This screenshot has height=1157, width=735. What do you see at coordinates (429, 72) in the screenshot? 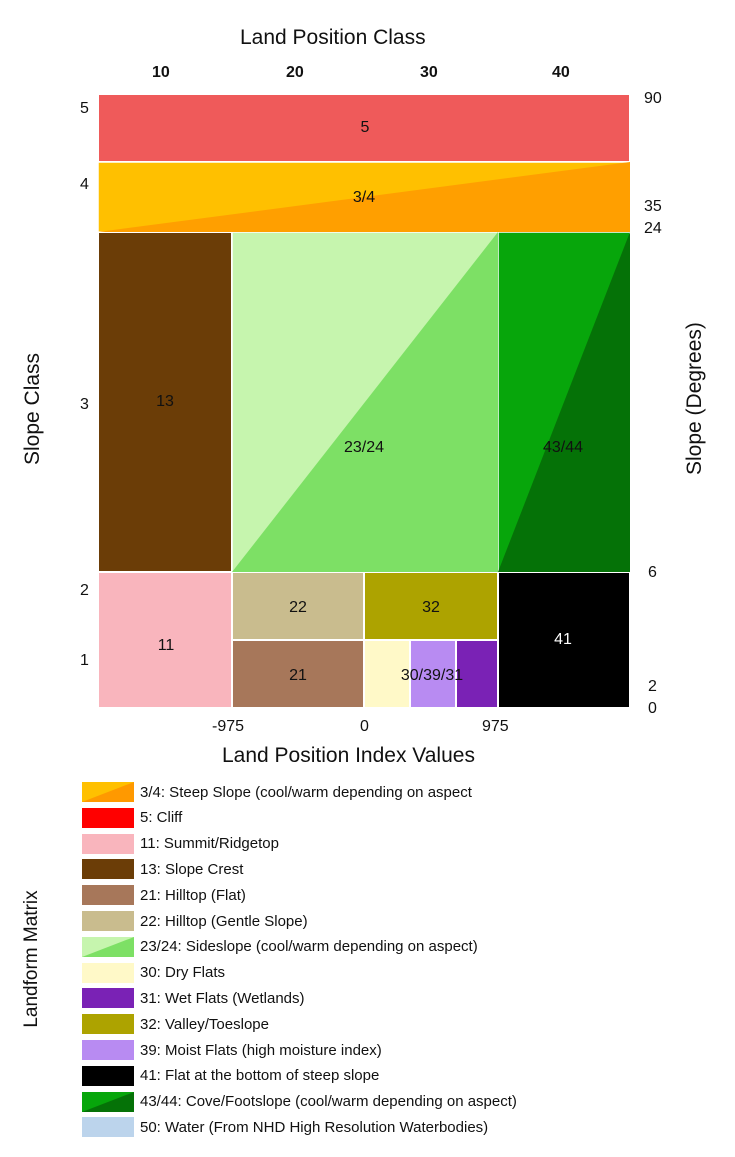
I see `top-tick-30: 30` at bounding box center [429, 72].